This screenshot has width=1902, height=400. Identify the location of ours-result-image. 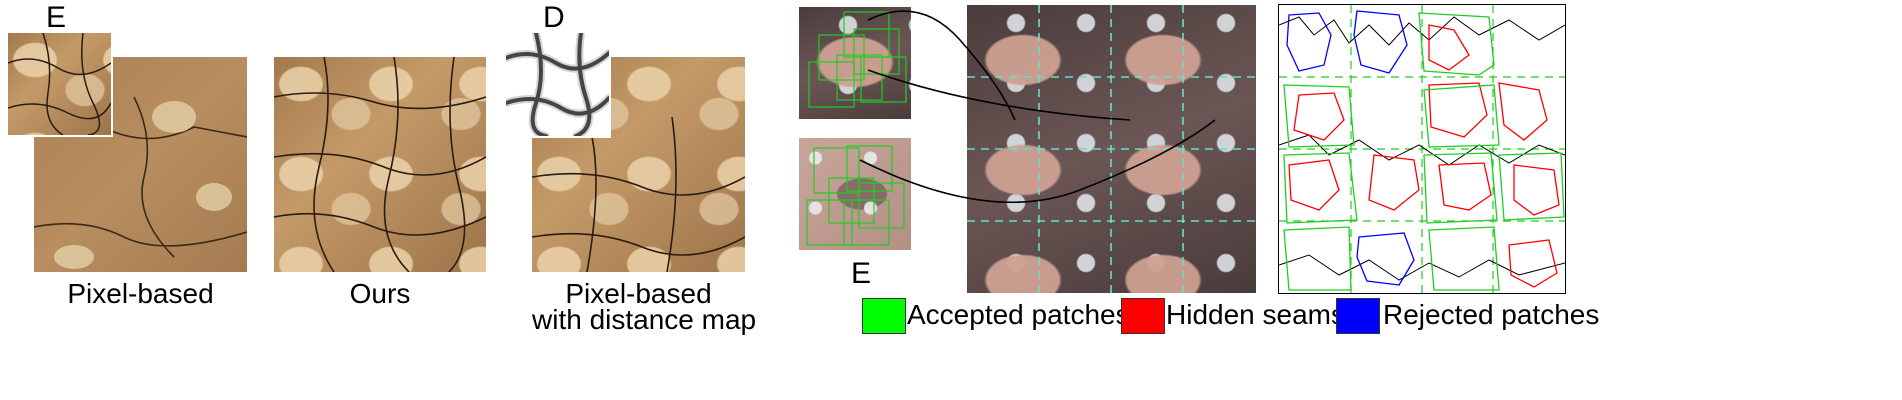
(380, 164).